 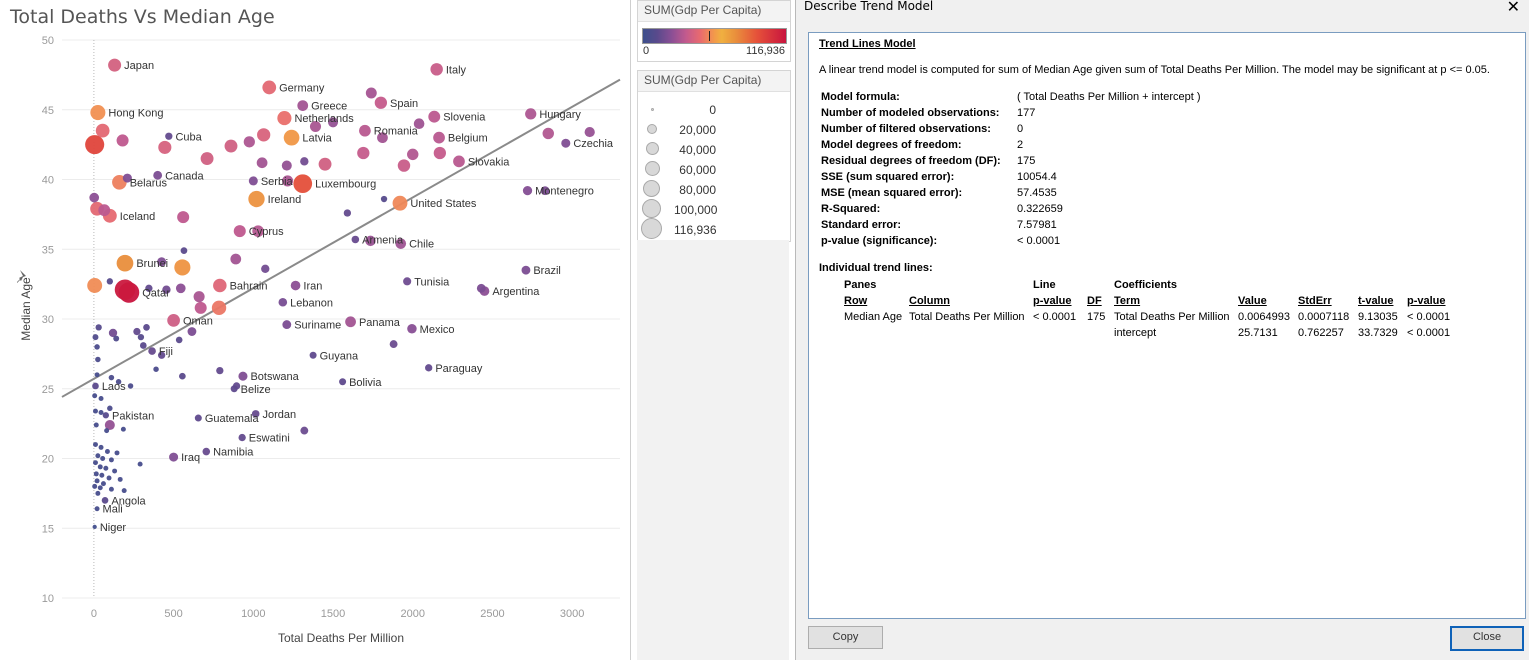 What do you see at coordinates (765, 51) in the screenshot?
I see `color-legend-max: 116,936` at bounding box center [765, 51].